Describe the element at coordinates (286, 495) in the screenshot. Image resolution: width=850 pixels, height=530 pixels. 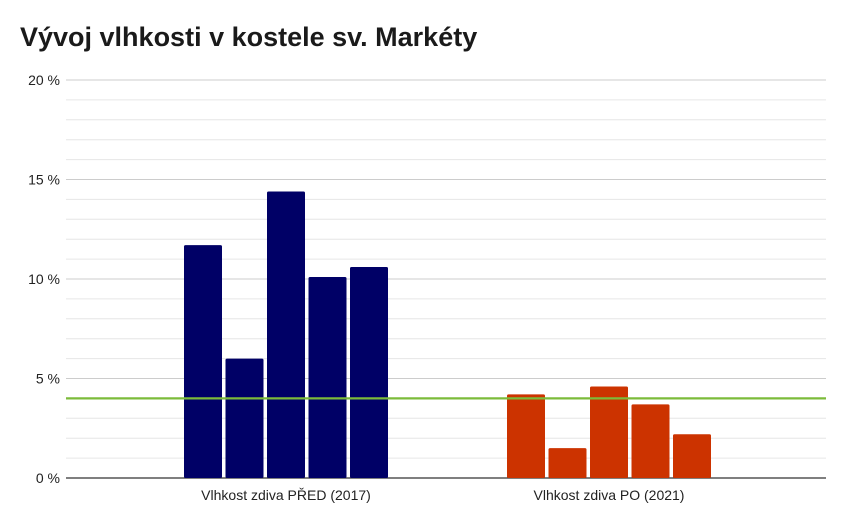
I see `x-tick-label: Vlhkost zdiva PŘED (2017)` at that location.